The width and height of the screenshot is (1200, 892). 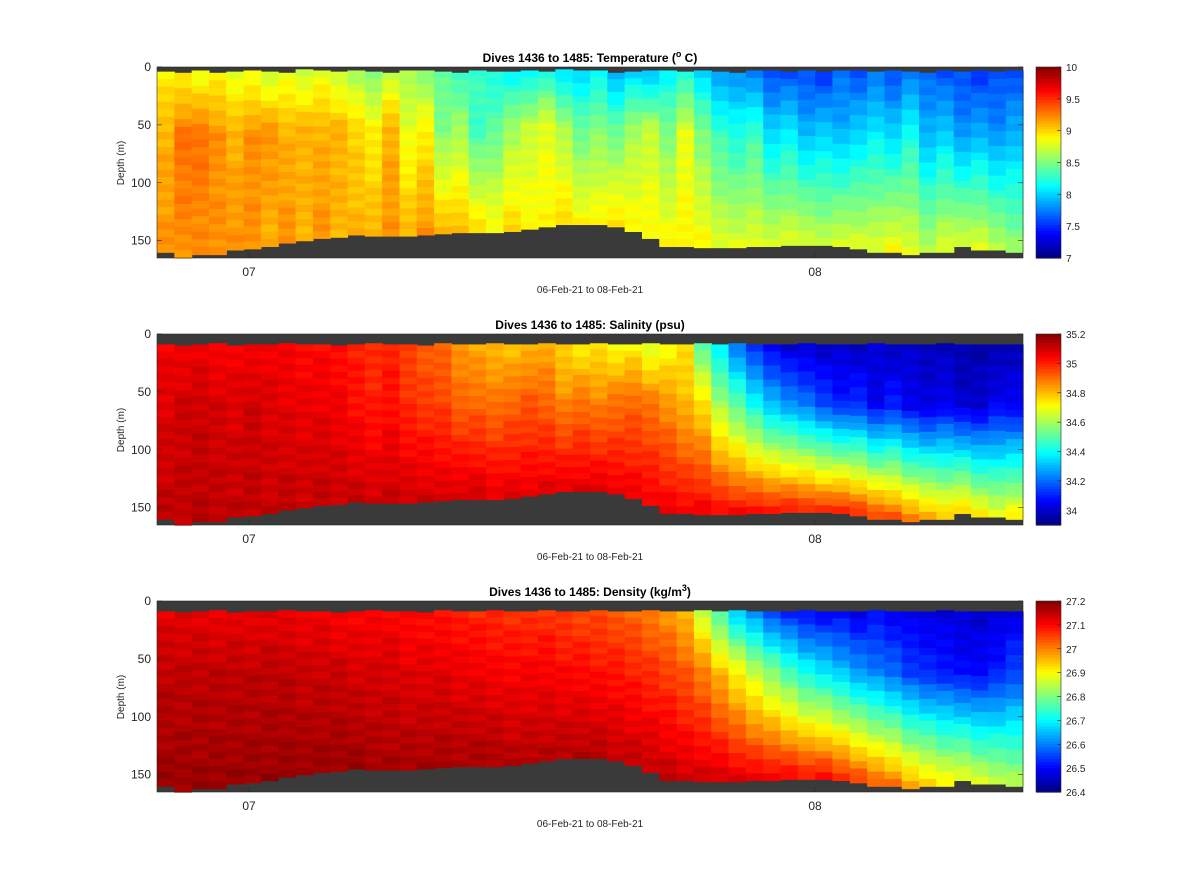 I want to click on temperature-colorbar-segment, so click(x=1048, y=98).